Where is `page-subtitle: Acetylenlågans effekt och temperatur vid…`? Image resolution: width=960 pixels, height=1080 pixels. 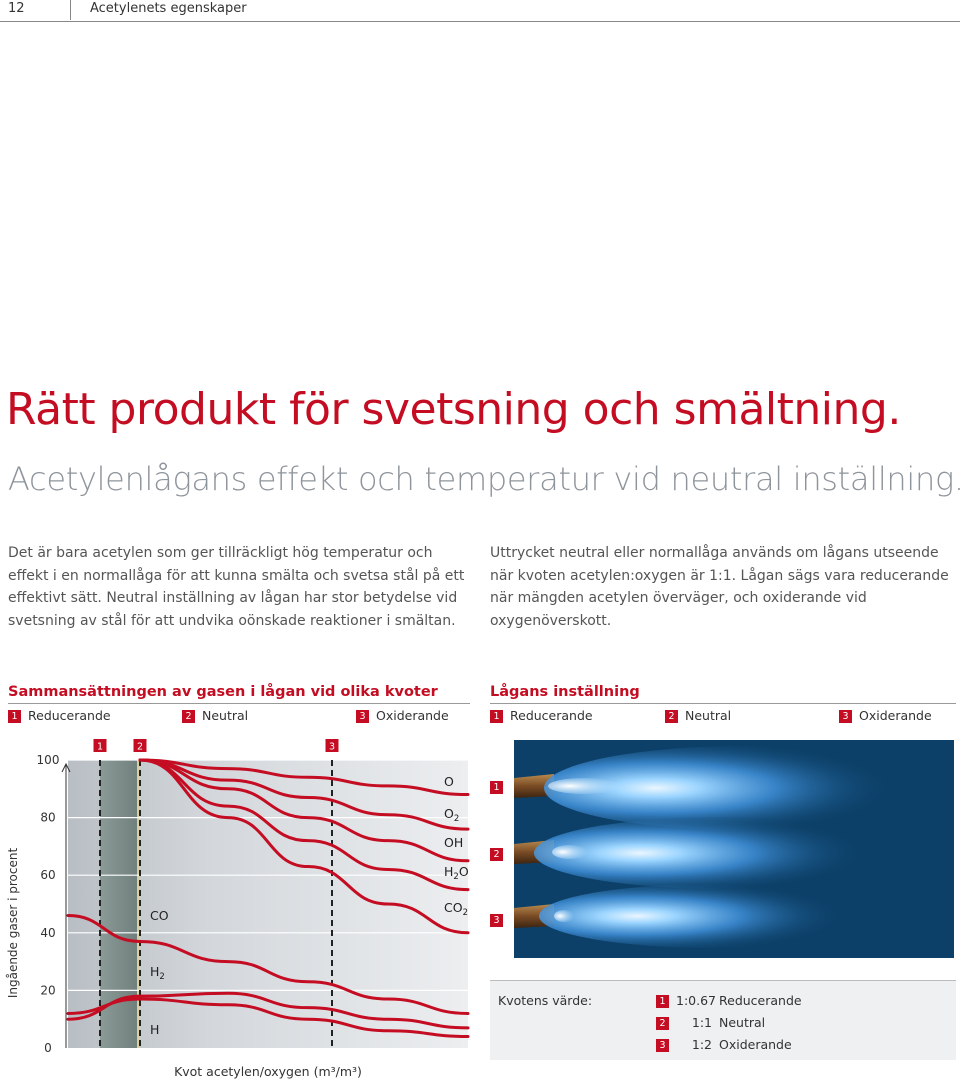
page-subtitle: Acetylenlågans effekt och temperatur vid… is located at coordinates (484, 479).